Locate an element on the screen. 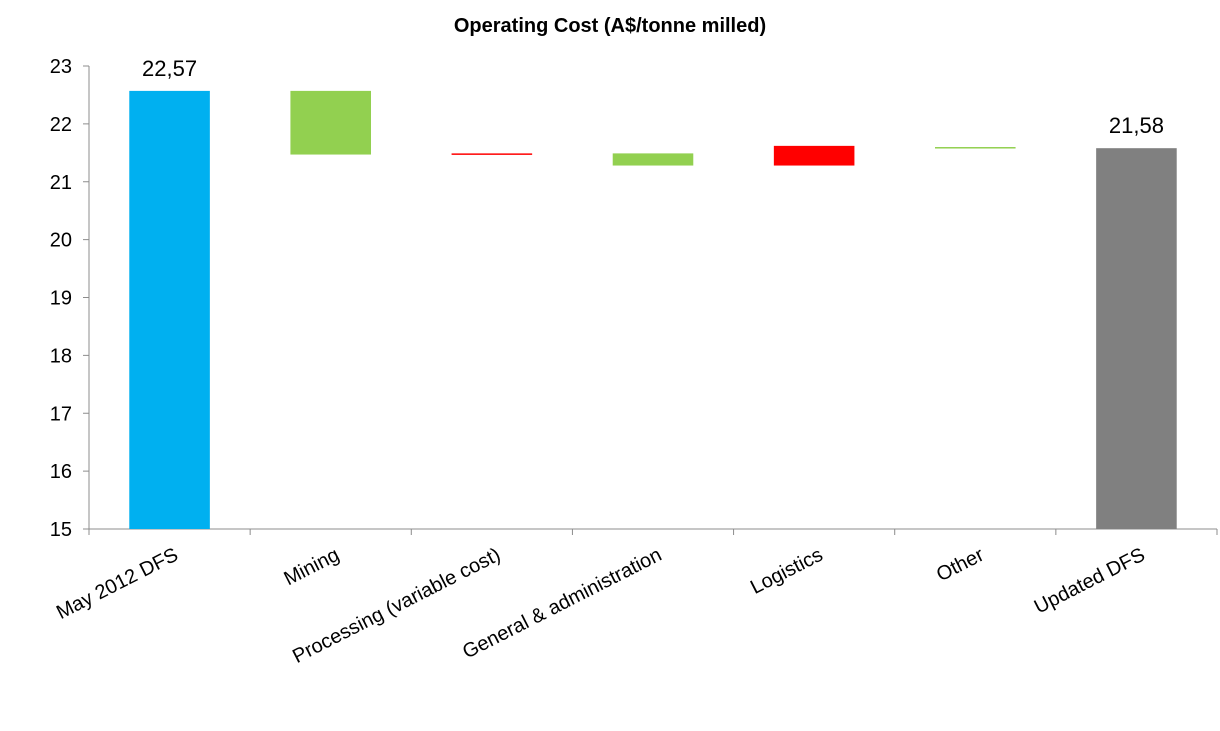 The width and height of the screenshot is (1220, 731). y-axis: 15 16 17 18 19 20 21 22 23 is located at coordinates (70, 298).